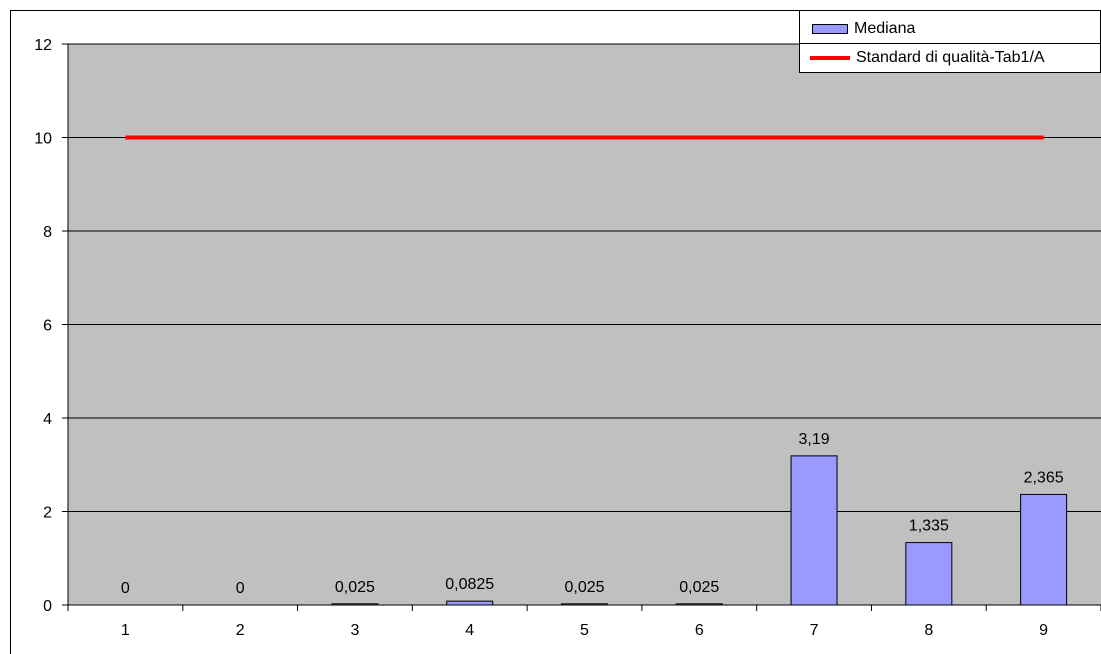  What do you see at coordinates (469, 630) in the screenshot?
I see `x-tick-label: 4` at bounding box center [469, 630].